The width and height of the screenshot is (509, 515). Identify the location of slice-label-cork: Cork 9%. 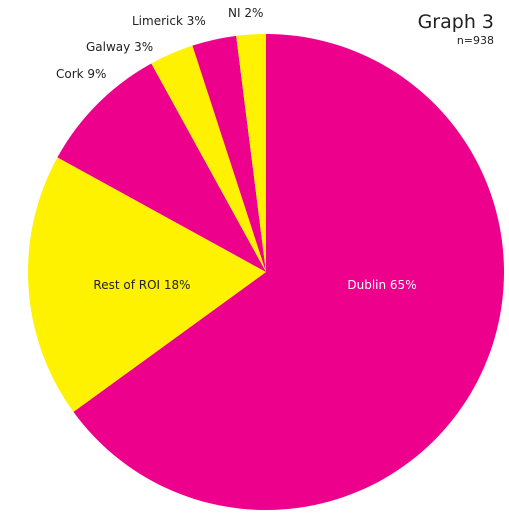
(81, 74).